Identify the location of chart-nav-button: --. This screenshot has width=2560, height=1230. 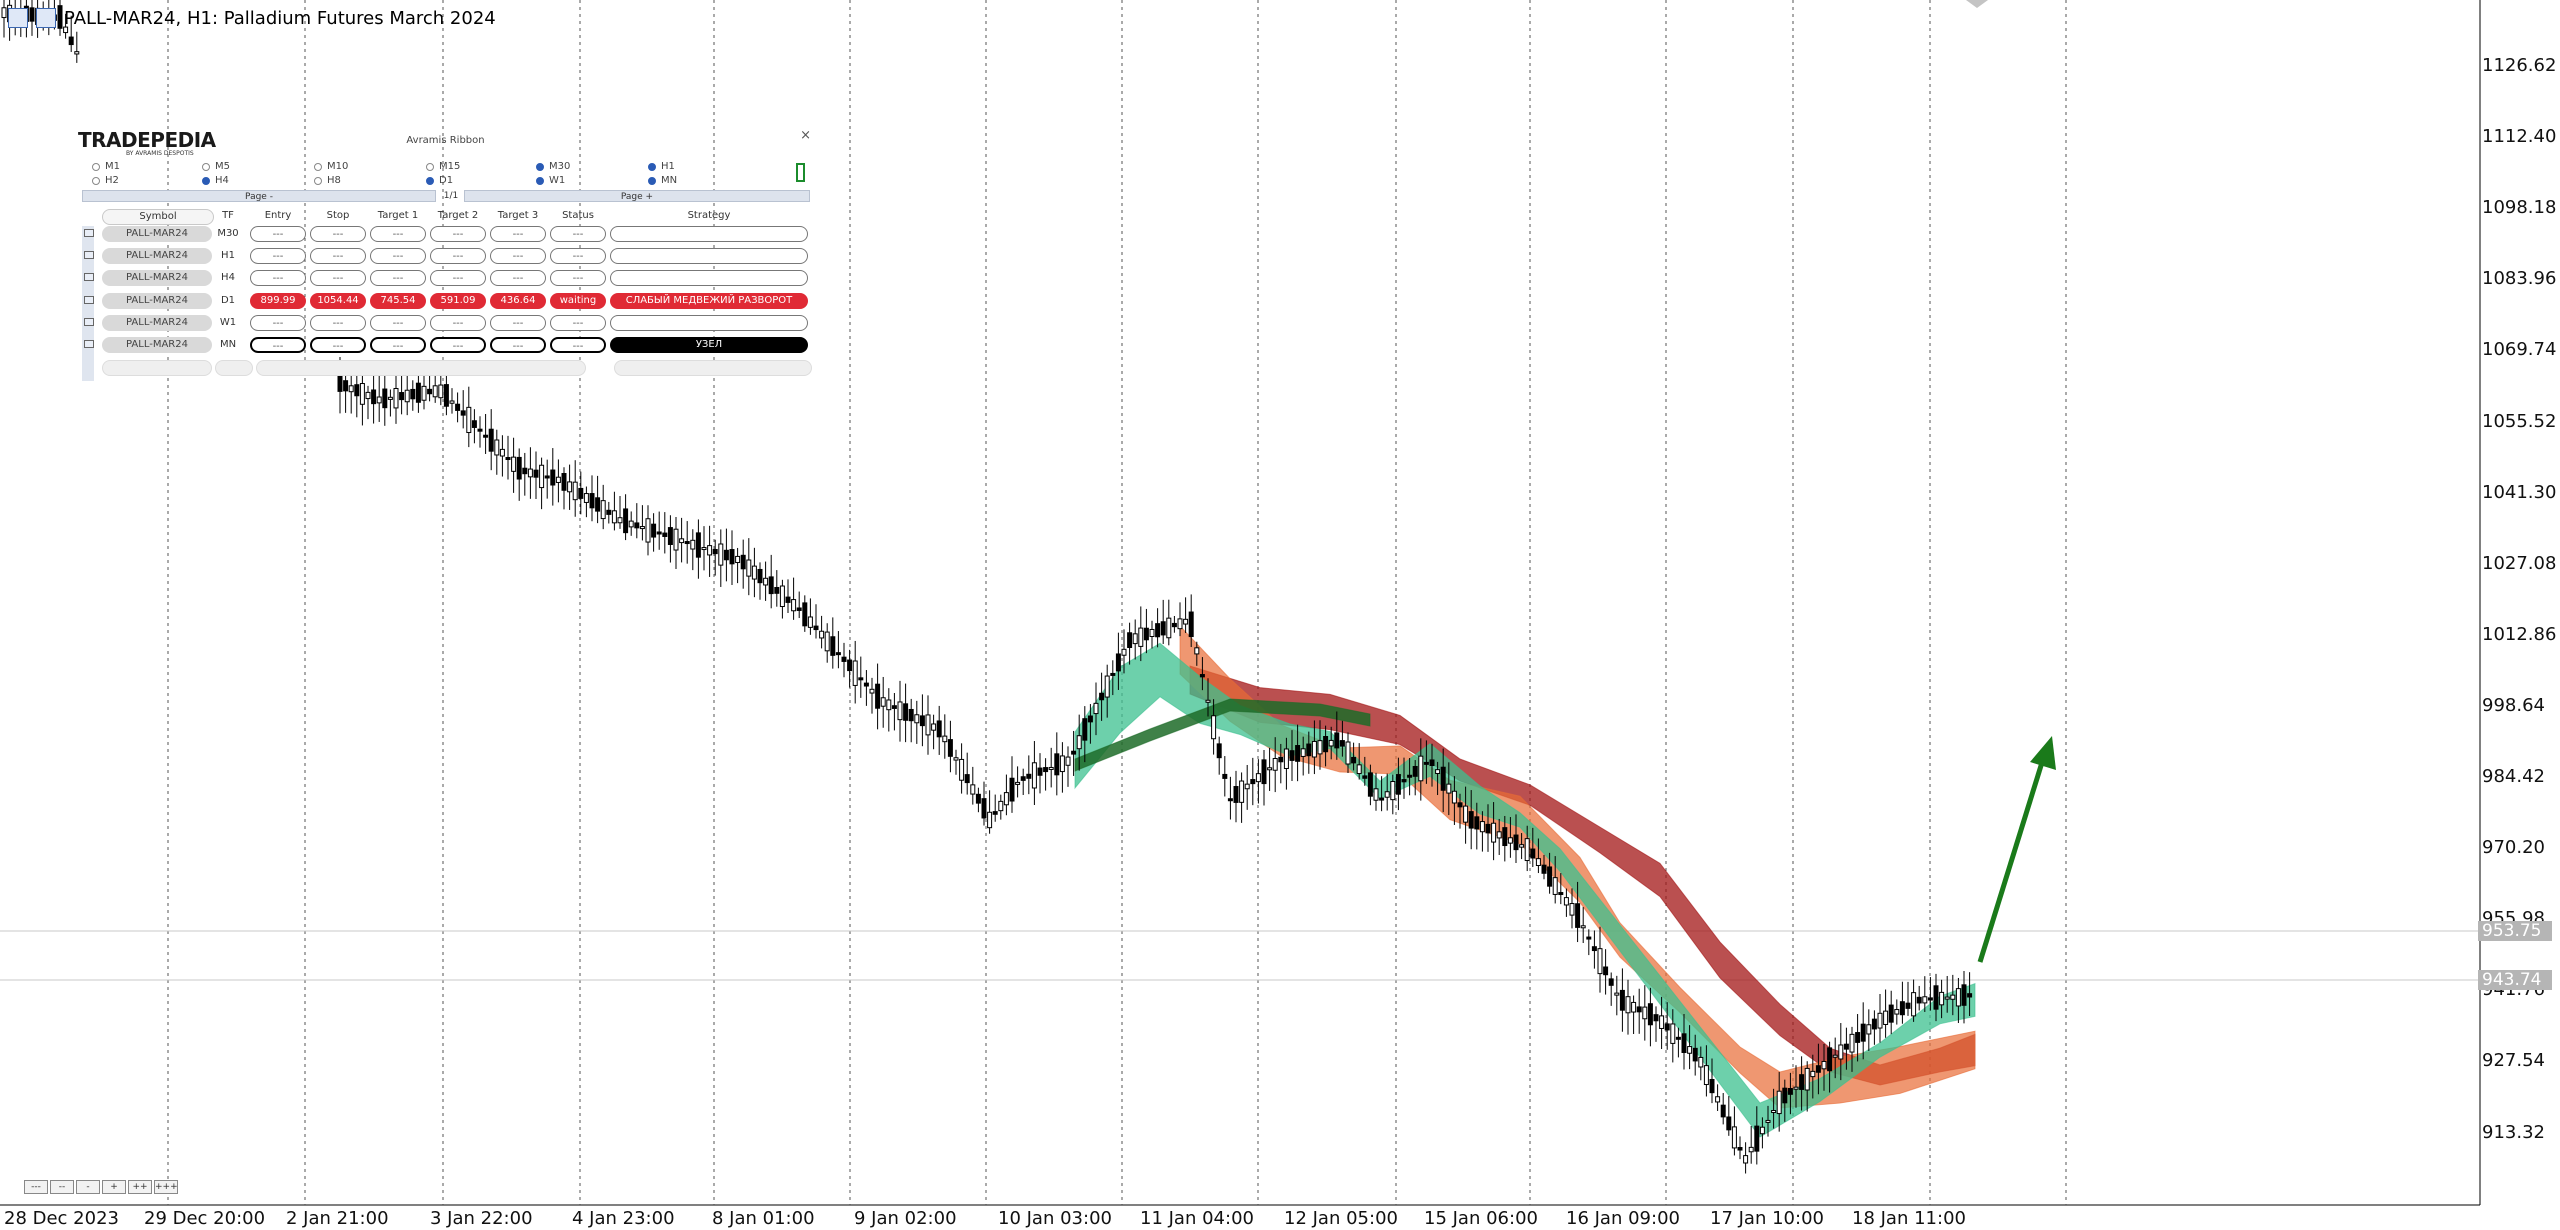
(62, 1187).